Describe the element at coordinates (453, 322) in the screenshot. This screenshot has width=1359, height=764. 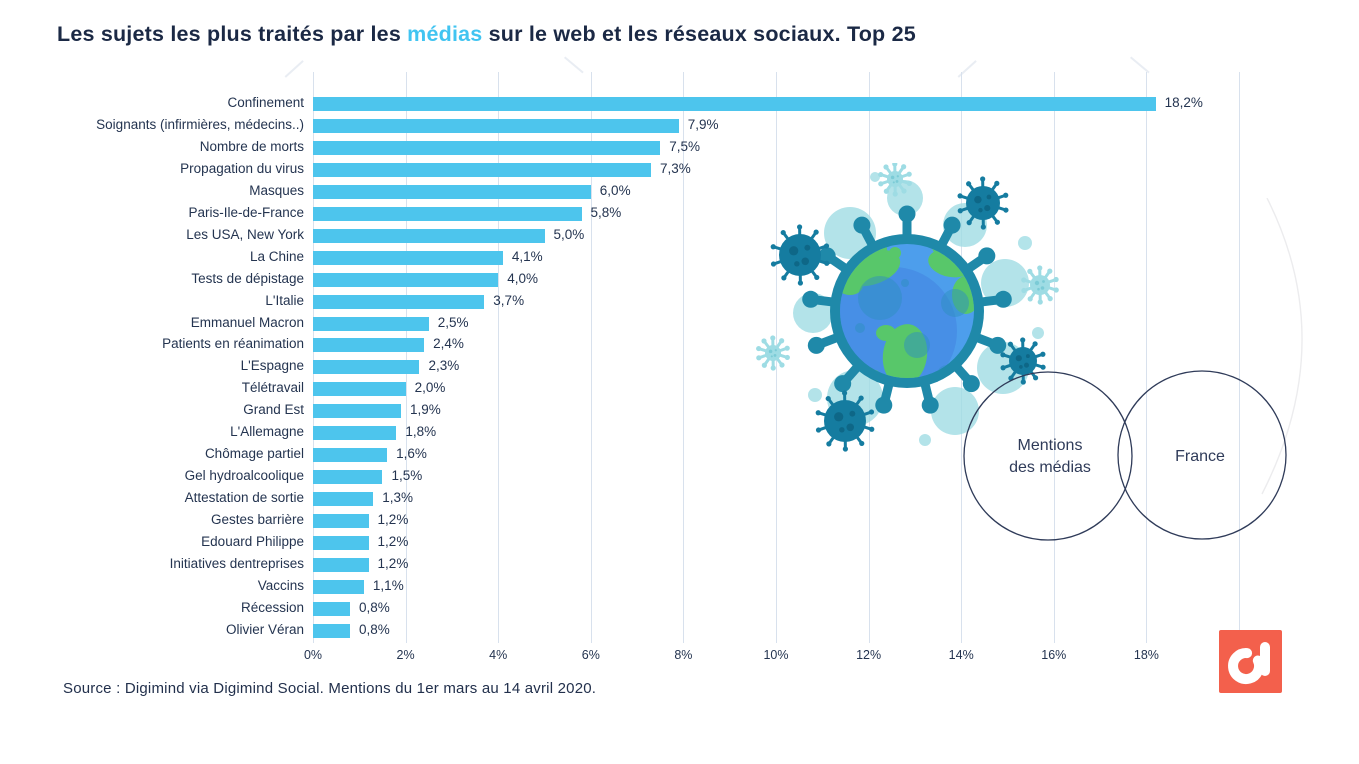
I see `value-label: 2,5%` at that location.